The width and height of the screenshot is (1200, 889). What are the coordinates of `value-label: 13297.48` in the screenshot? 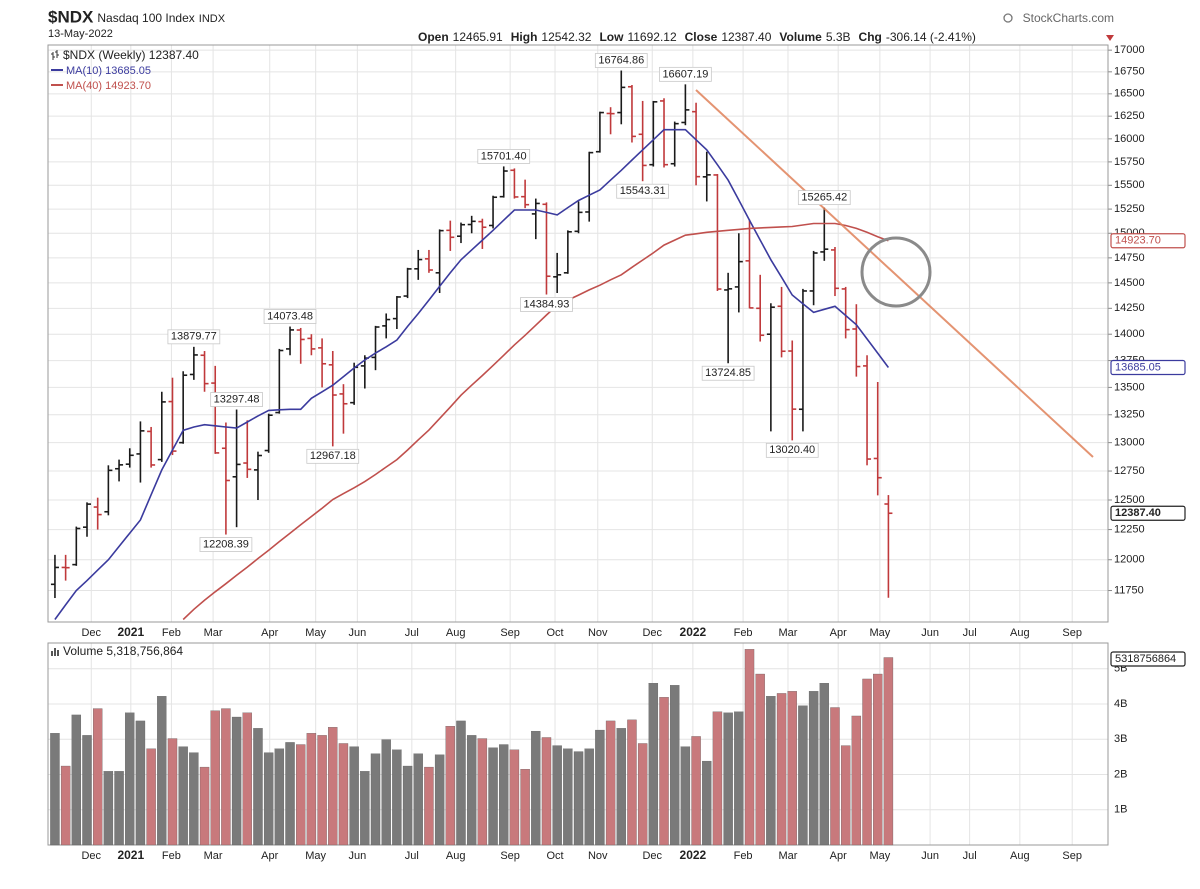 It's located at (237, 399).